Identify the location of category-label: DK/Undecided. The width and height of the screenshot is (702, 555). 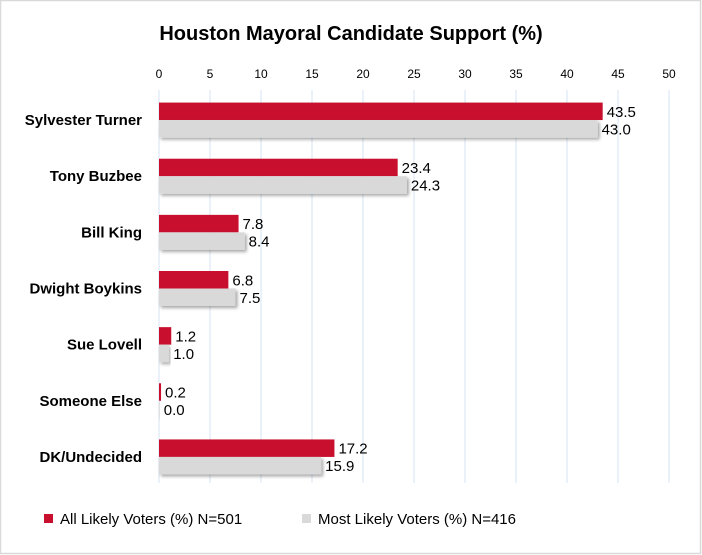
(90, 457).